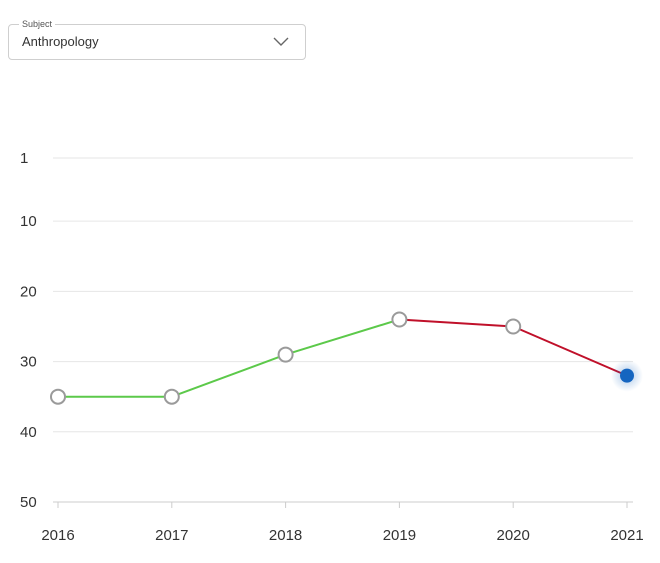  I want to click on x-tick-label: 2016, so click(57, 535).